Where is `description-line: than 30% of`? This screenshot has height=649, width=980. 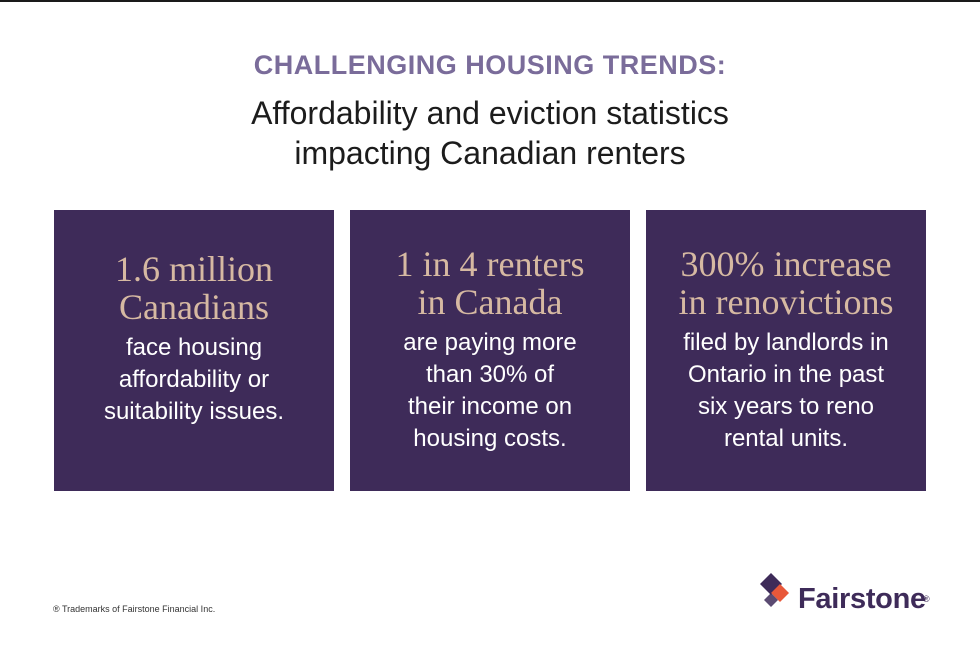 description-line: than 30% of is located at coordinates (490, 374).